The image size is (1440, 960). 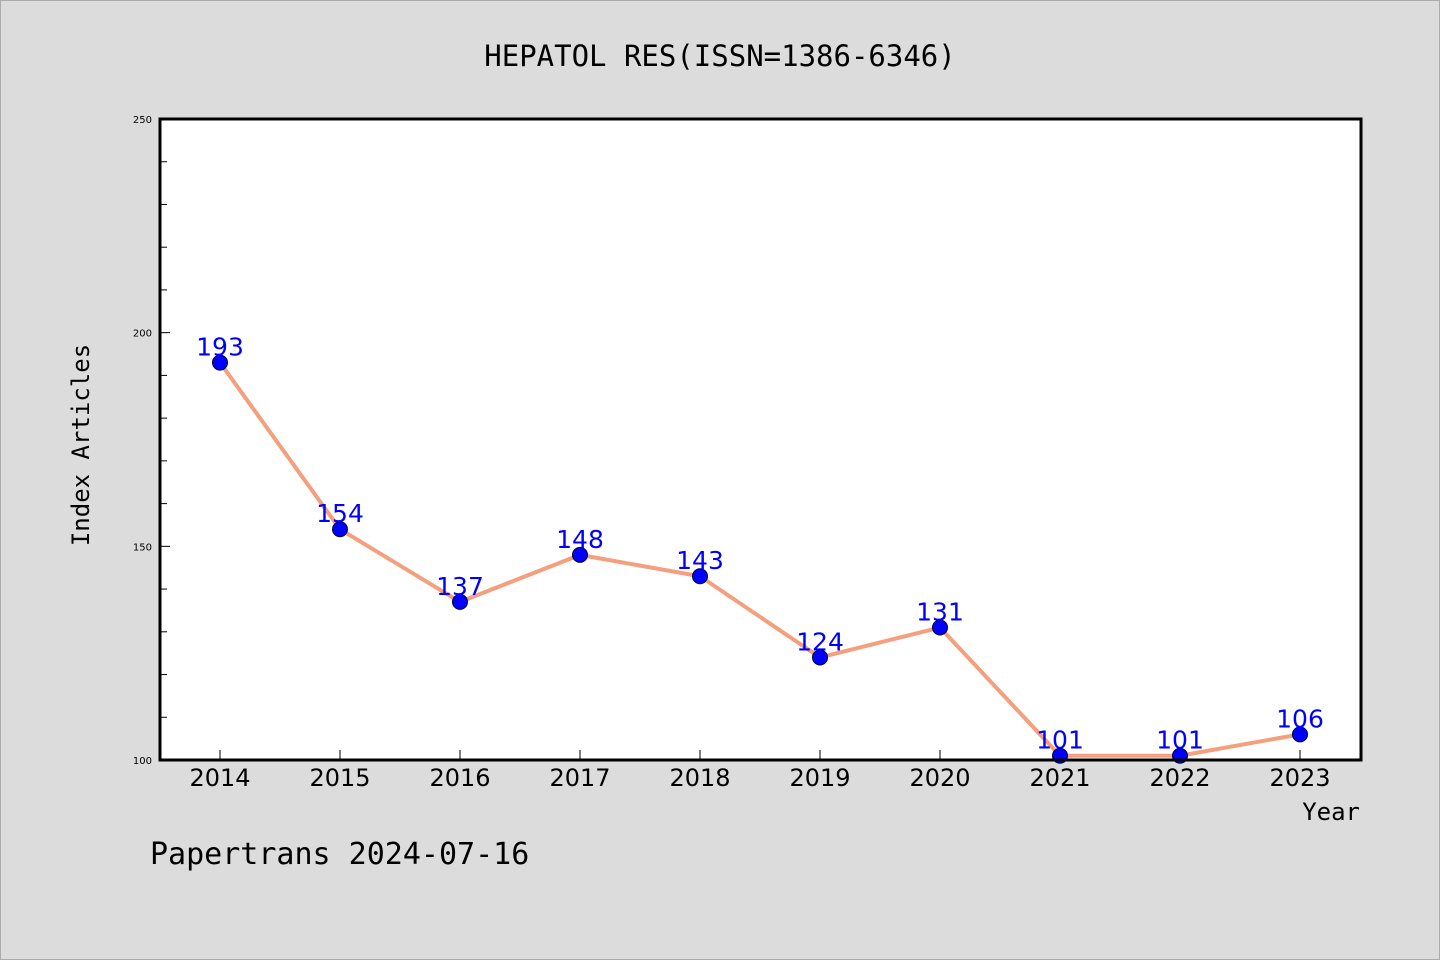 What do you see at coordinates (142, 547) in the screenshot?
I see `y-tick-label: 150` at bounding box center [142, 547].